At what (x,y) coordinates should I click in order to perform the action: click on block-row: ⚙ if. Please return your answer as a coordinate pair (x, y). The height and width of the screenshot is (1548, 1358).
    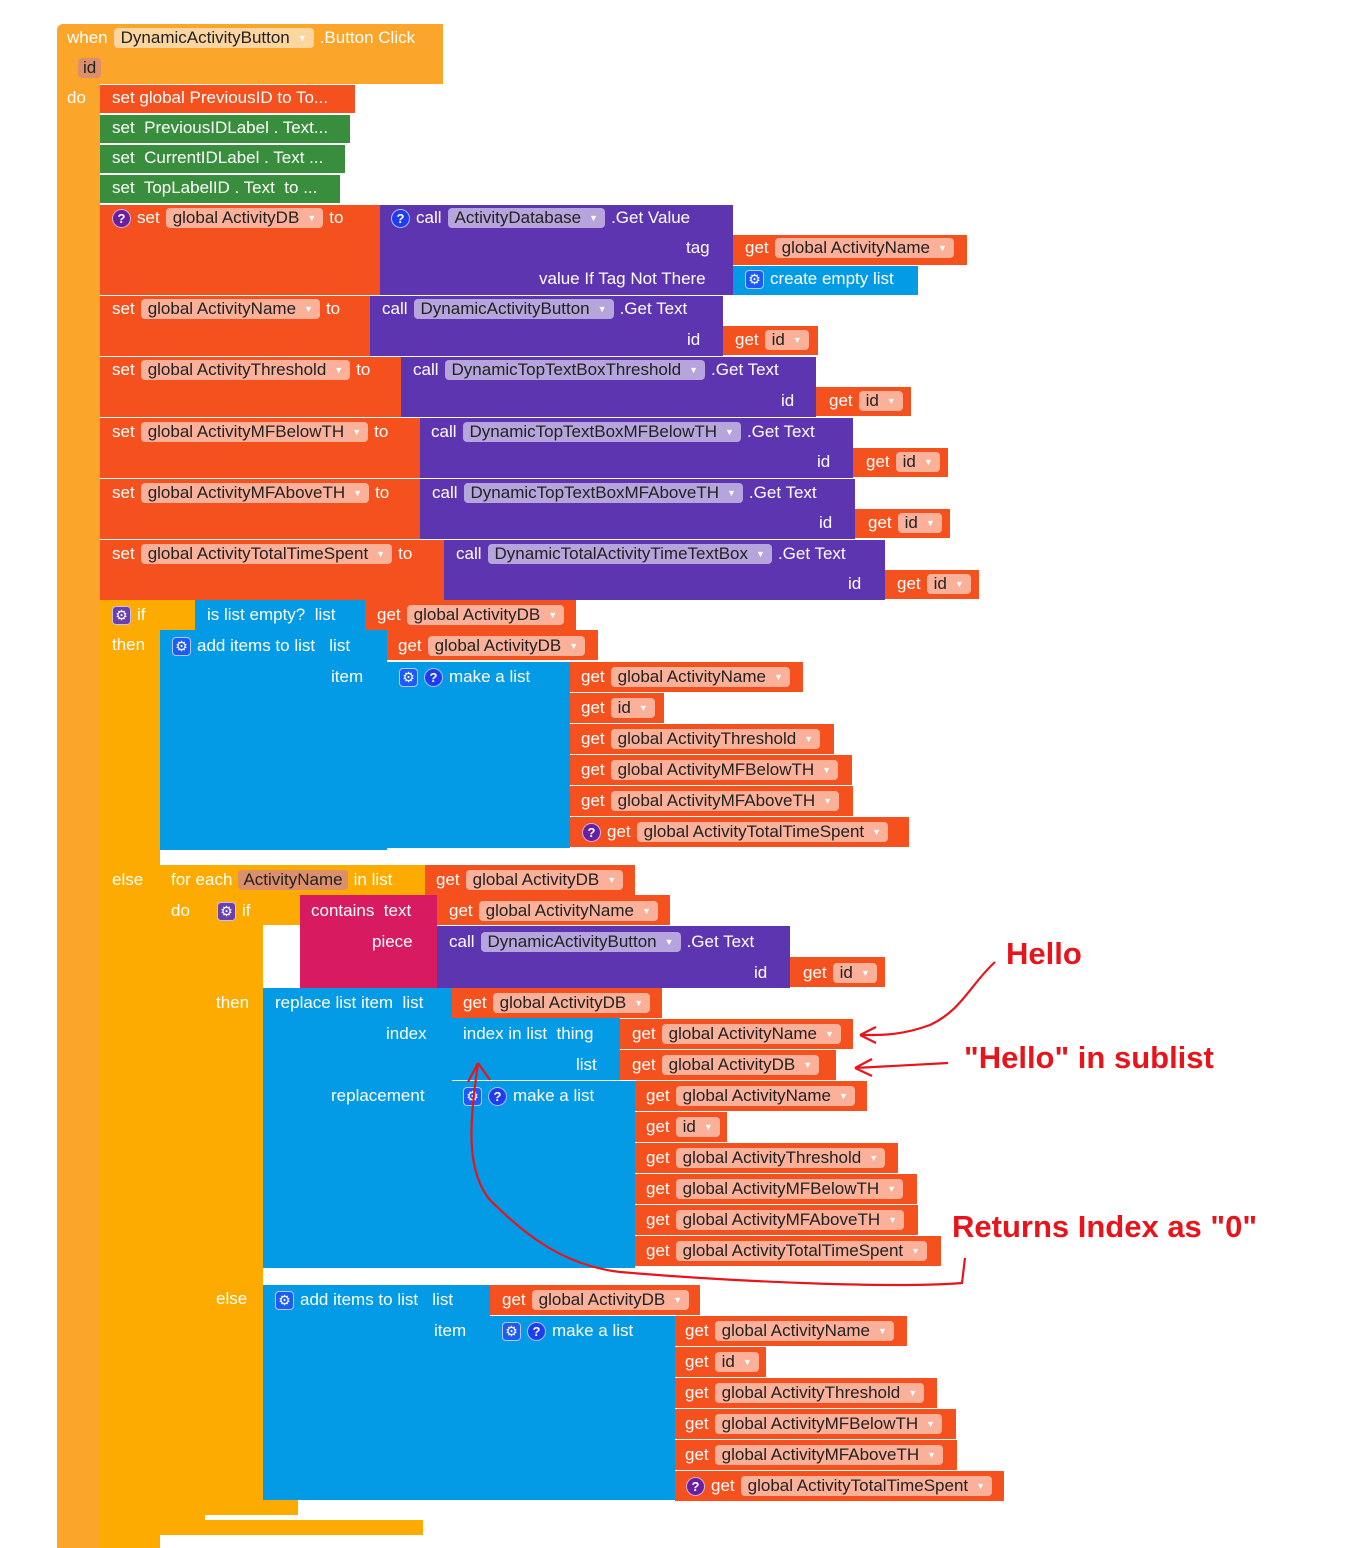
    Looking at the image, I should click on (129, 615).